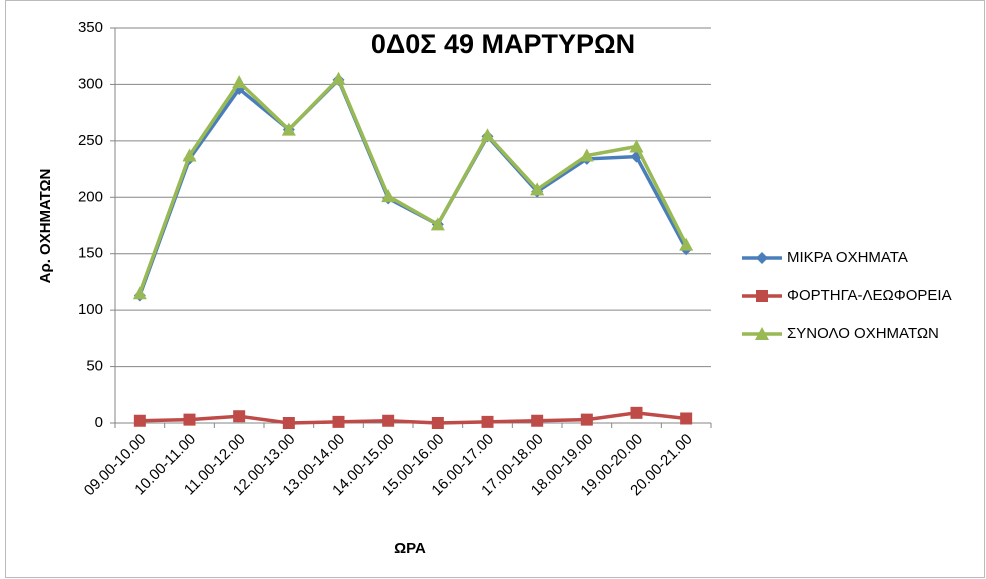 This screenshot has width=986, height=579. Describe the element at coordinates (410, 548) in the screenshot. I see `x-axis-label: ΩΡΑ` at that location.